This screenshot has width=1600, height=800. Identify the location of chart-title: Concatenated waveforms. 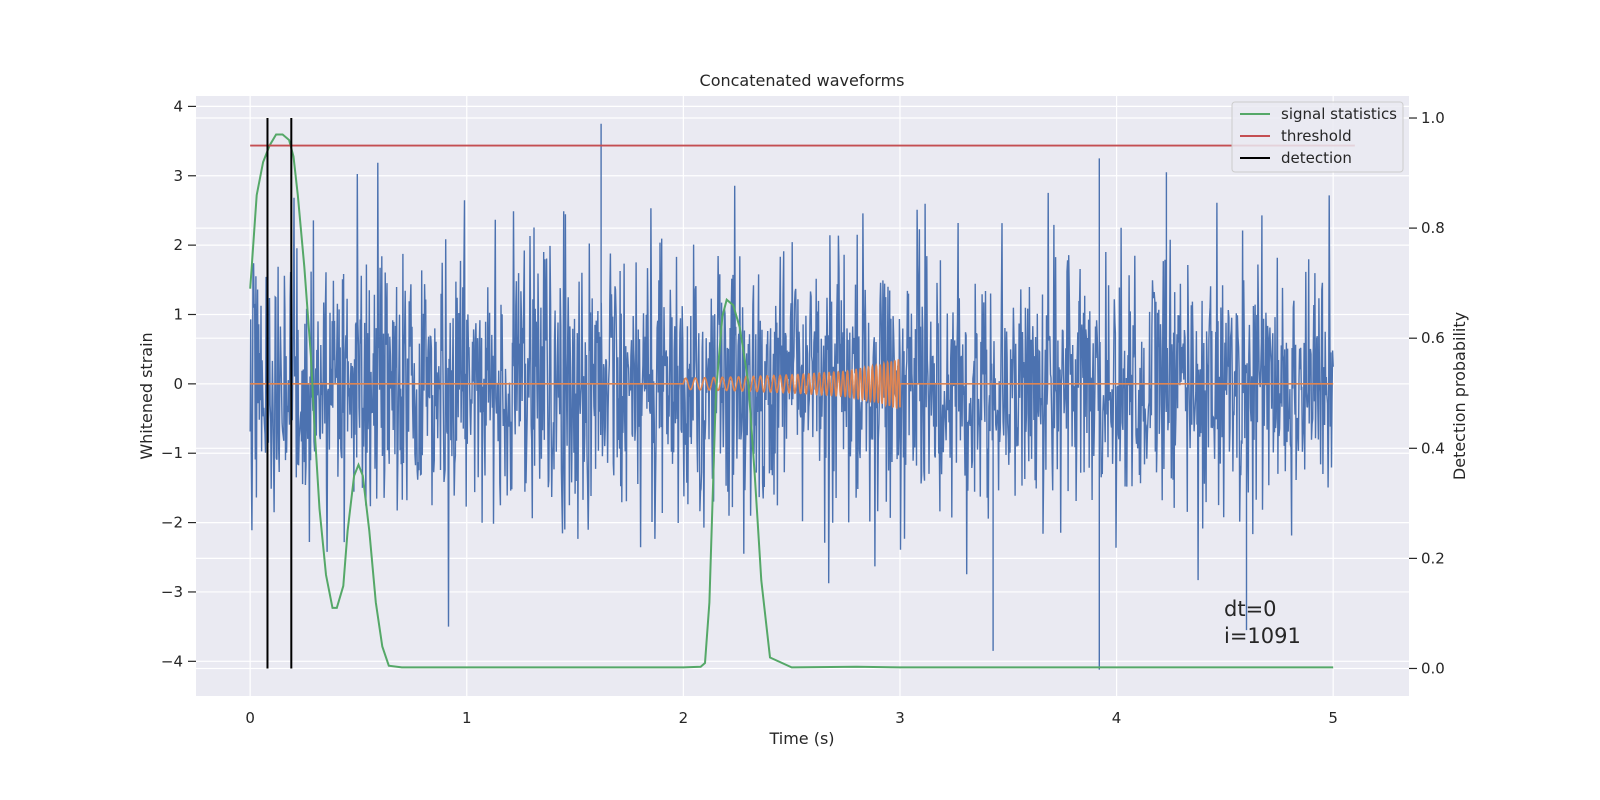
(802, 80).